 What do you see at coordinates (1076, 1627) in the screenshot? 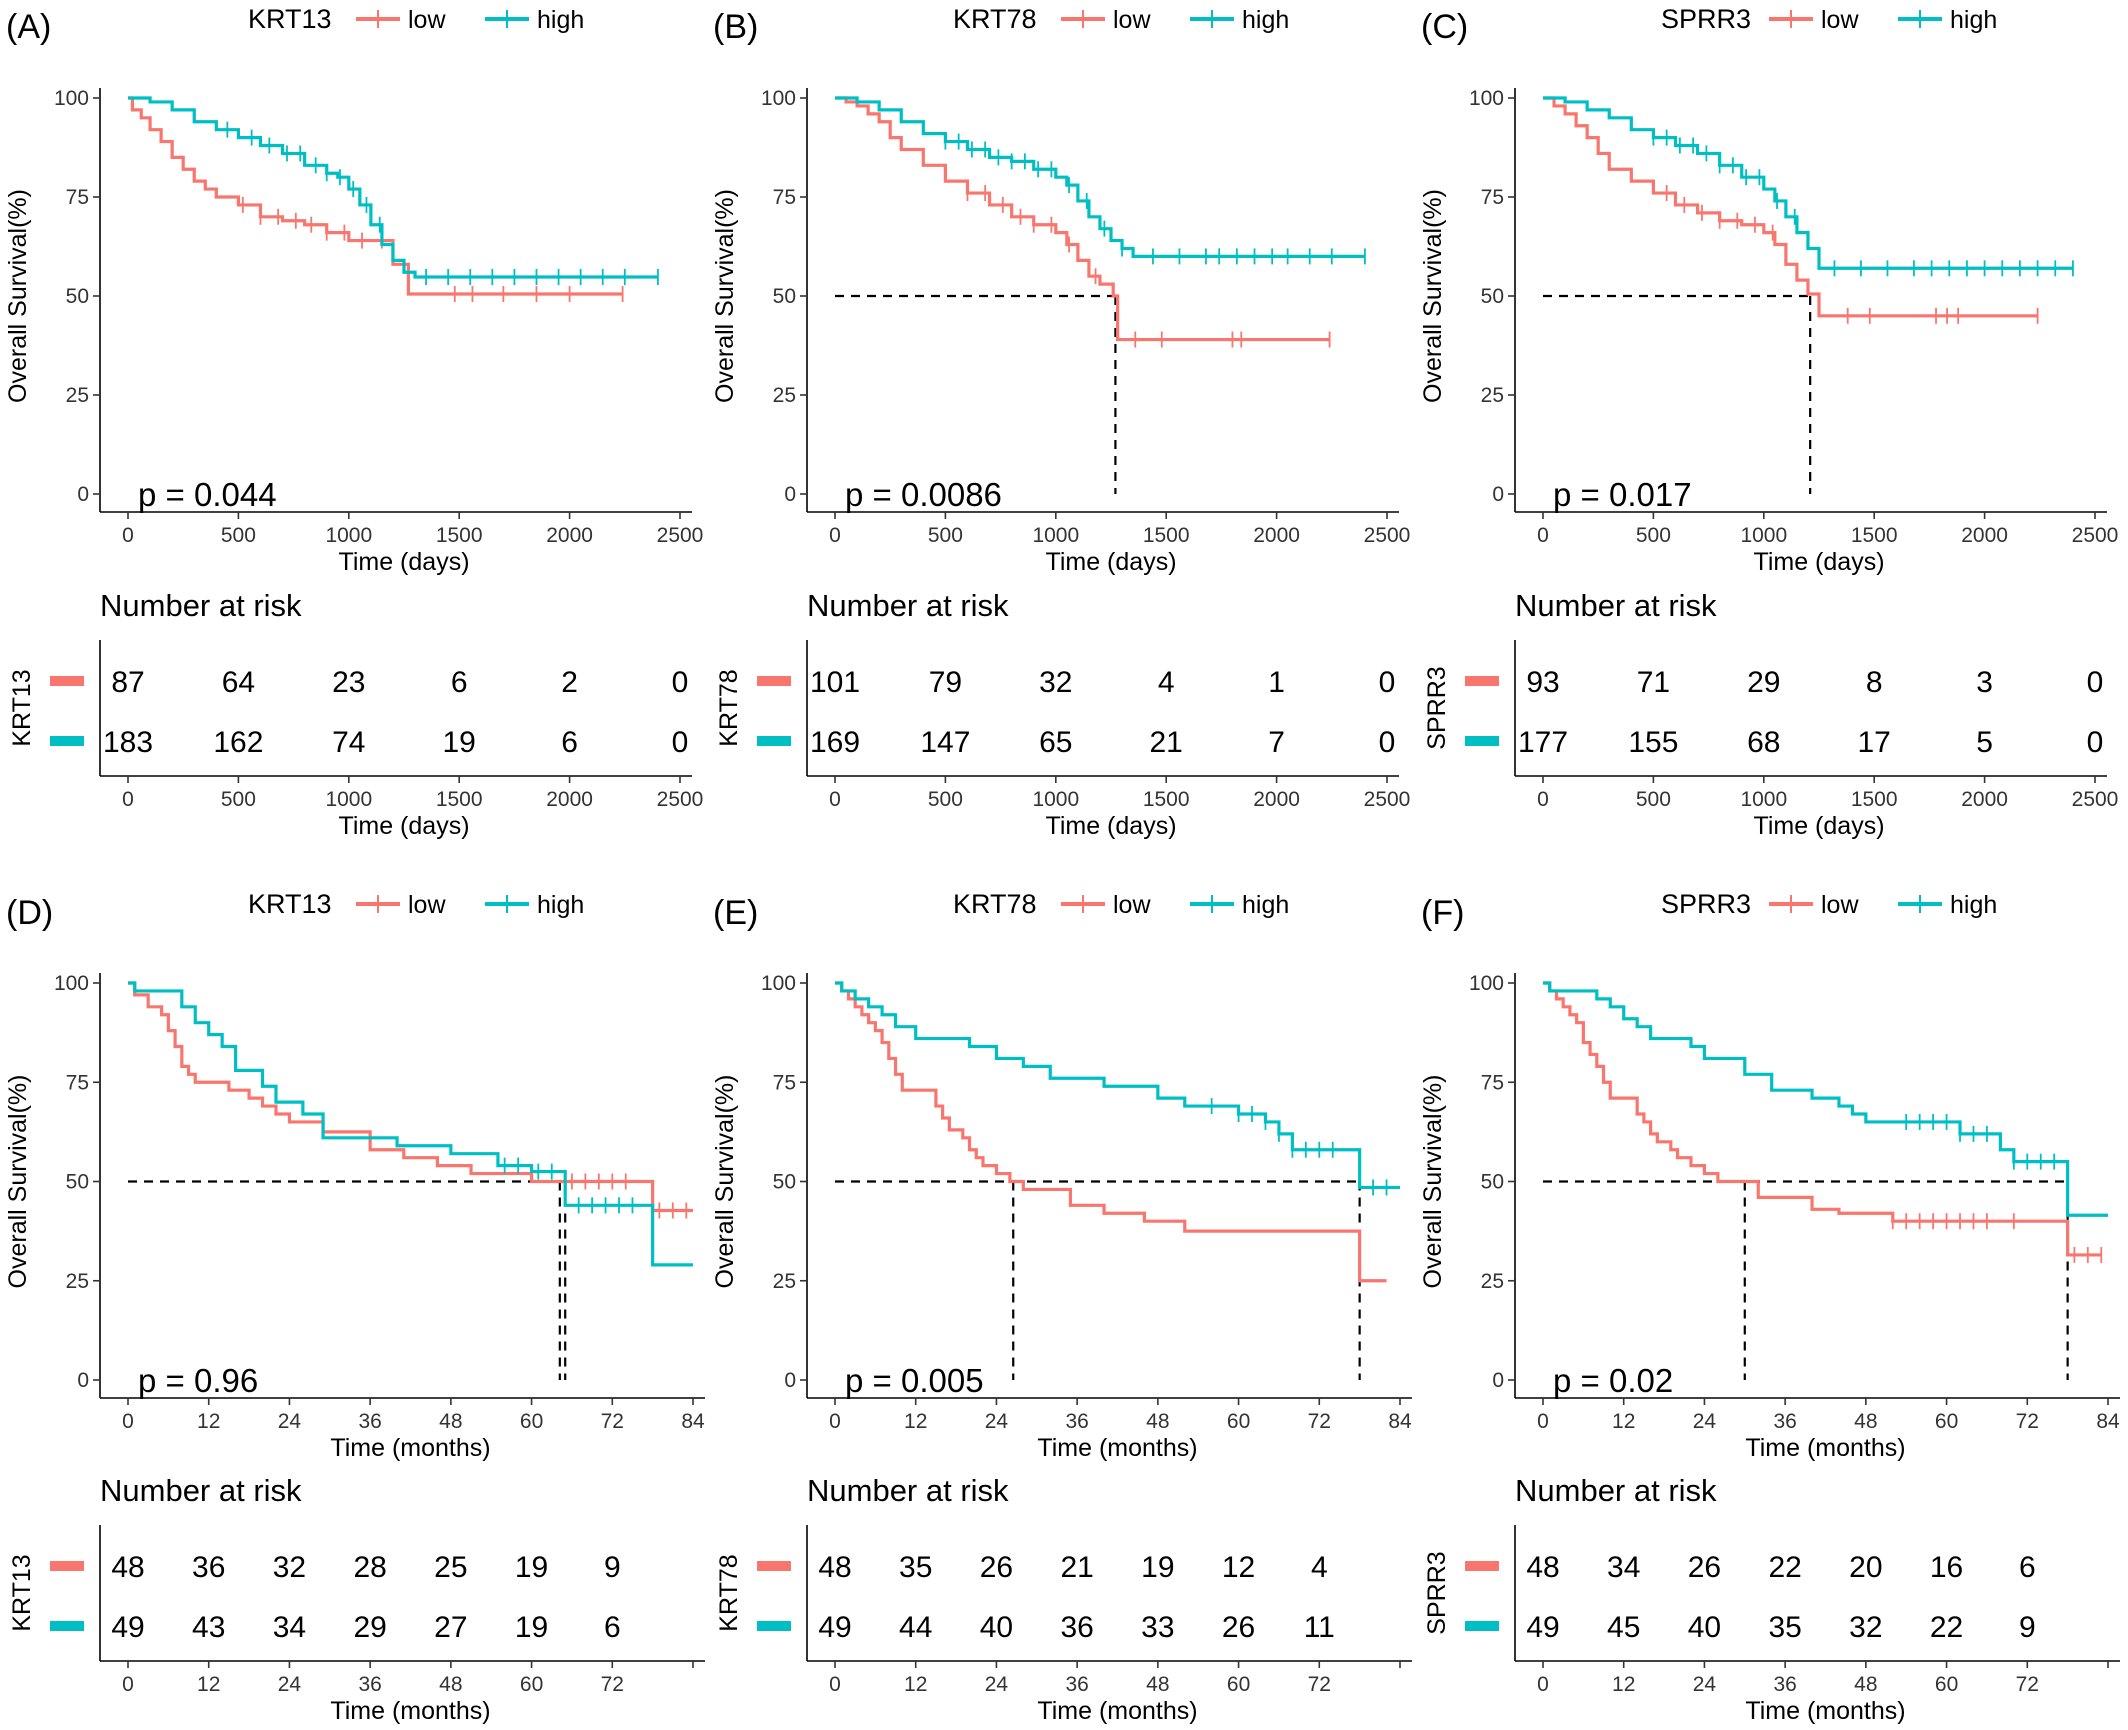
I see `risk-count: 36` at bounding box center [1076, 1627].